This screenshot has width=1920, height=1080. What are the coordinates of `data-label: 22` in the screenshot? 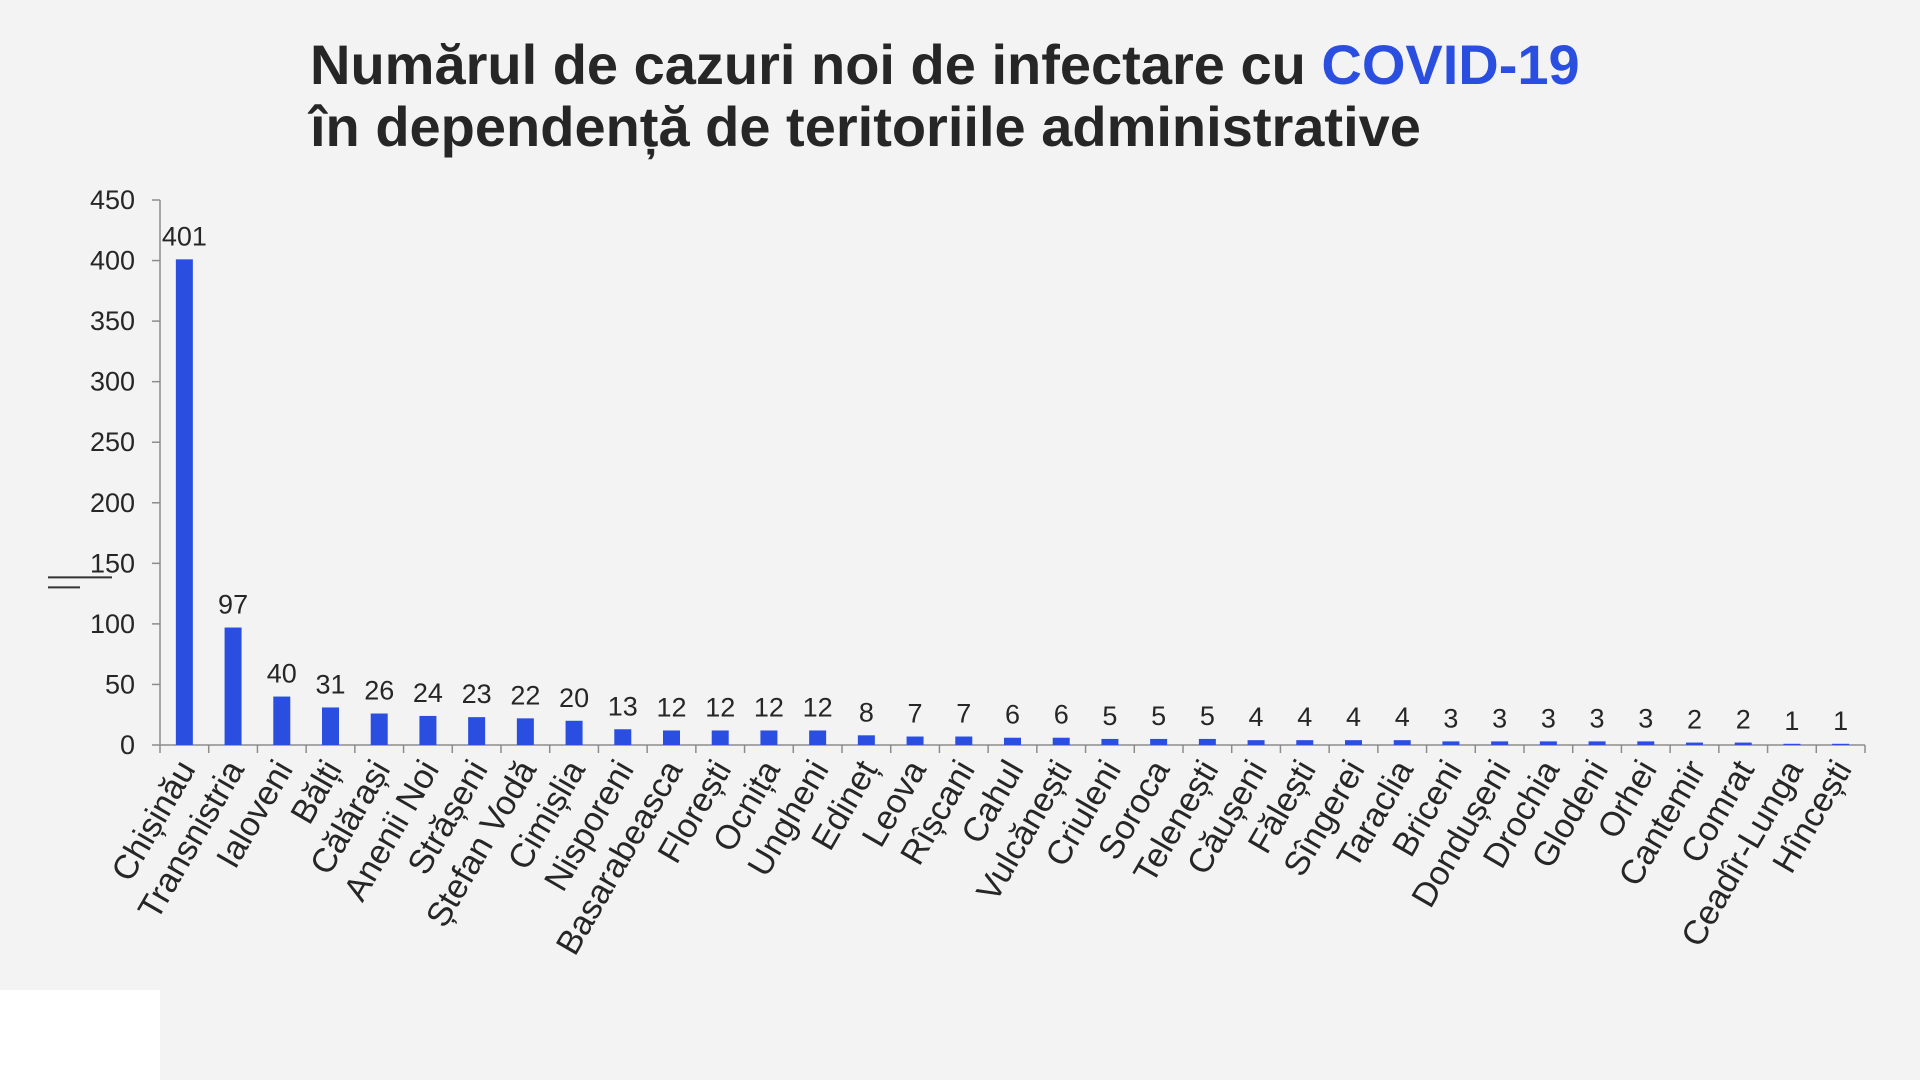 It's located at (525, 695).